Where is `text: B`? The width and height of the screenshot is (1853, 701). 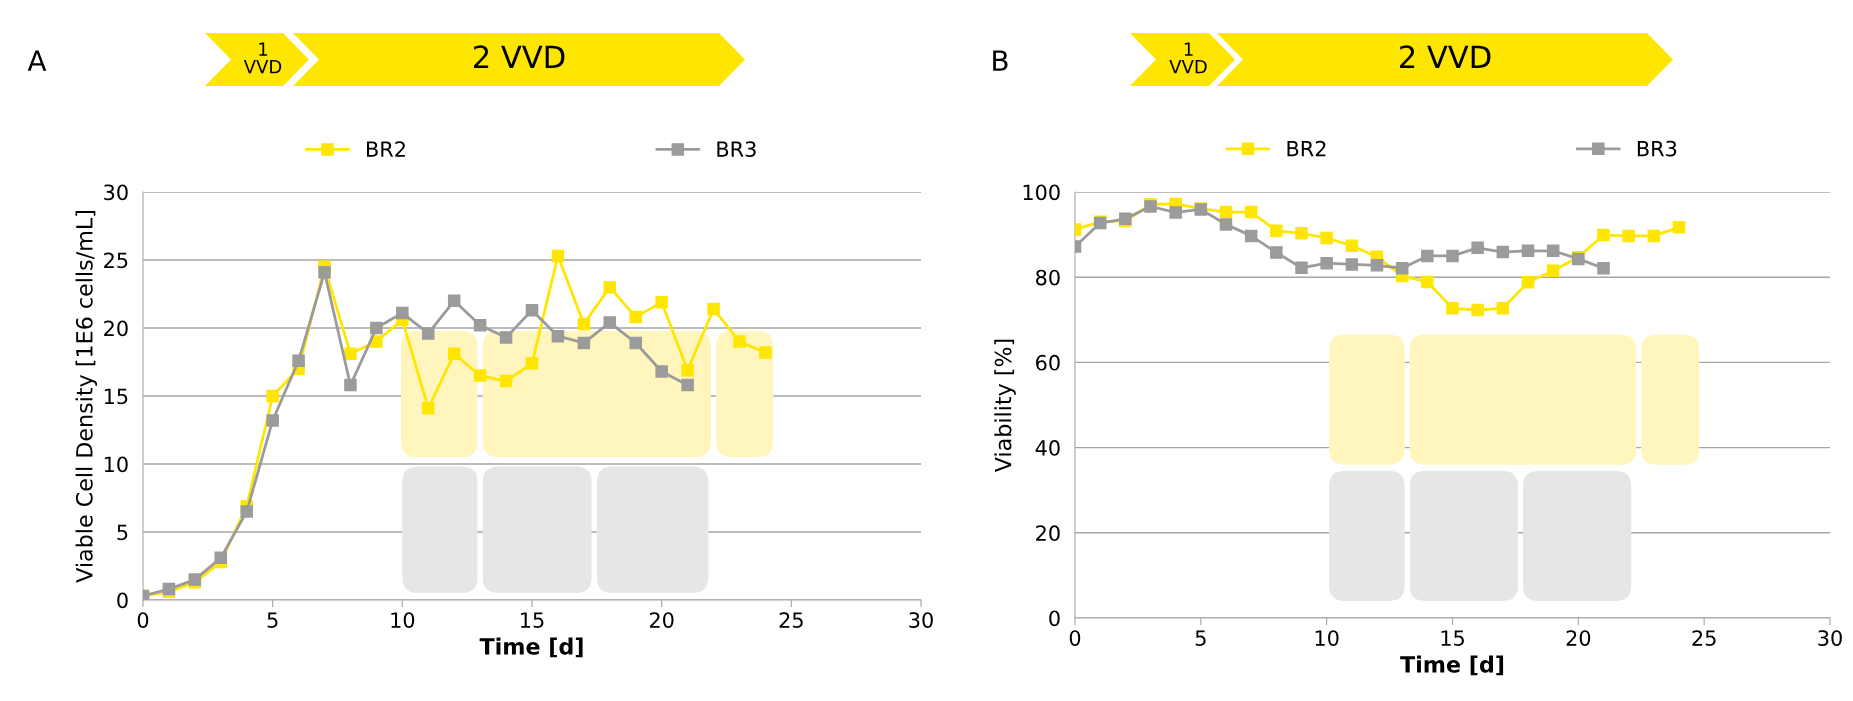 text: B is located at coordinates (1000, 60).